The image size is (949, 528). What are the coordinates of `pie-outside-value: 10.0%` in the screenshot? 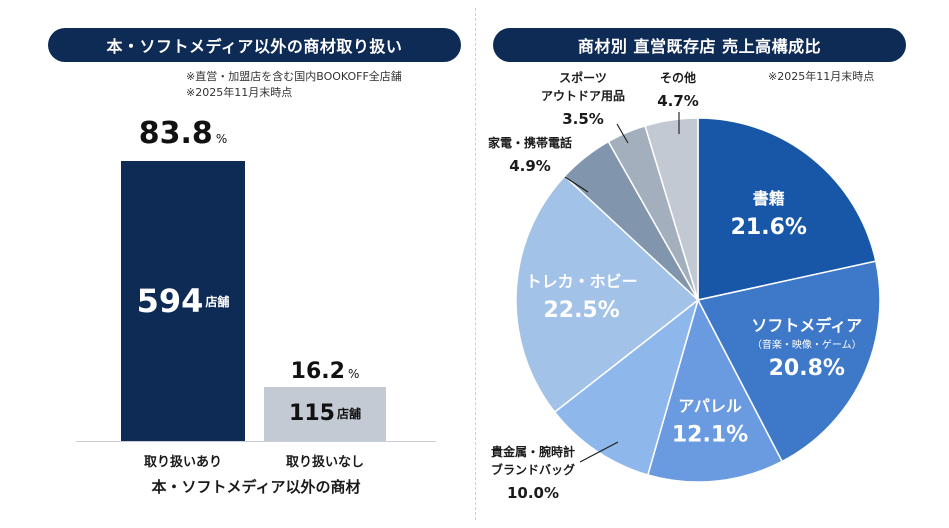 It's located at (533, 493).